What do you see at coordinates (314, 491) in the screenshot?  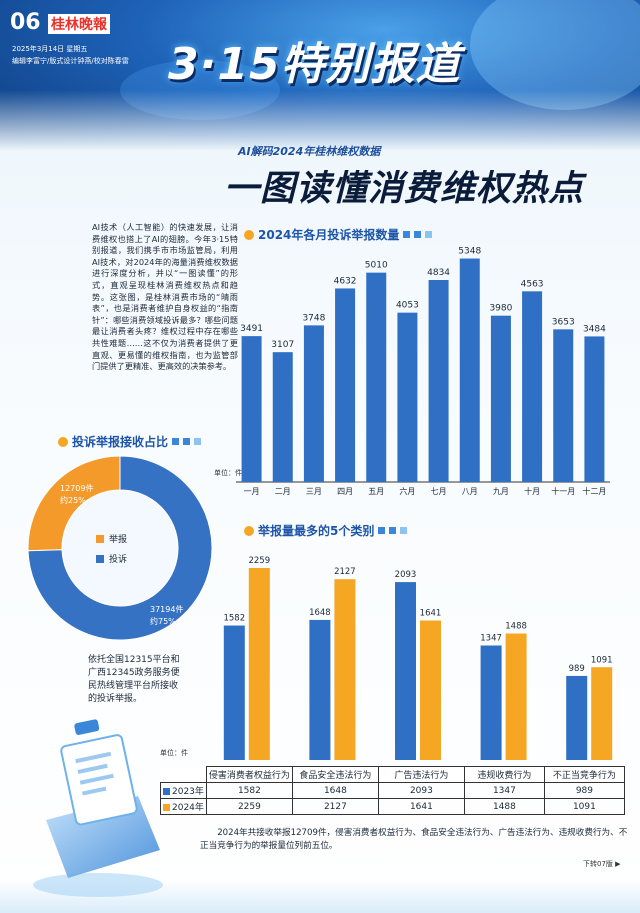 I see `monthly-tick-label: 三月` at bounding box center [314, 491].